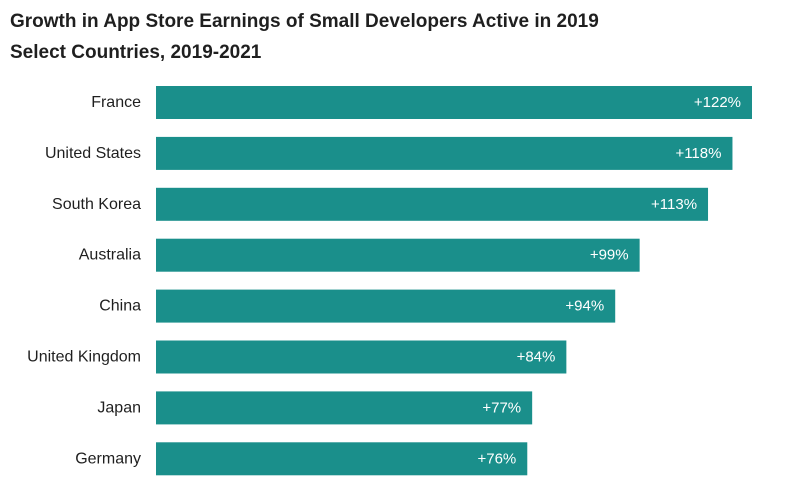  I want to click on category-label: Germany, so click(108, 458).